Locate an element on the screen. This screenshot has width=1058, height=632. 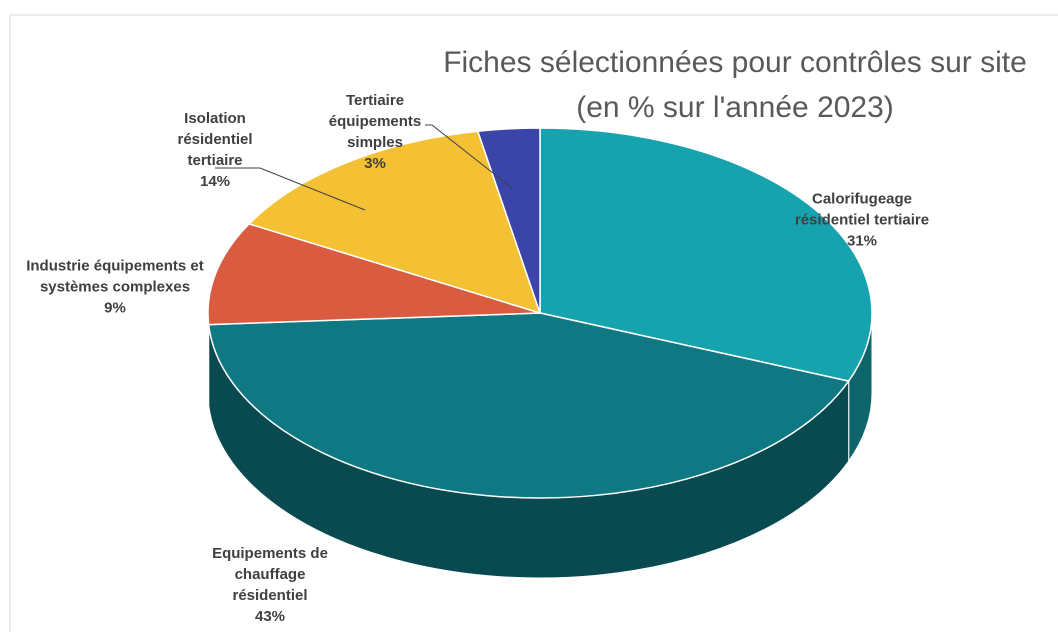
data-label: Equipements de chauffage résidentiel 43% is located at coordinates (270, 585).